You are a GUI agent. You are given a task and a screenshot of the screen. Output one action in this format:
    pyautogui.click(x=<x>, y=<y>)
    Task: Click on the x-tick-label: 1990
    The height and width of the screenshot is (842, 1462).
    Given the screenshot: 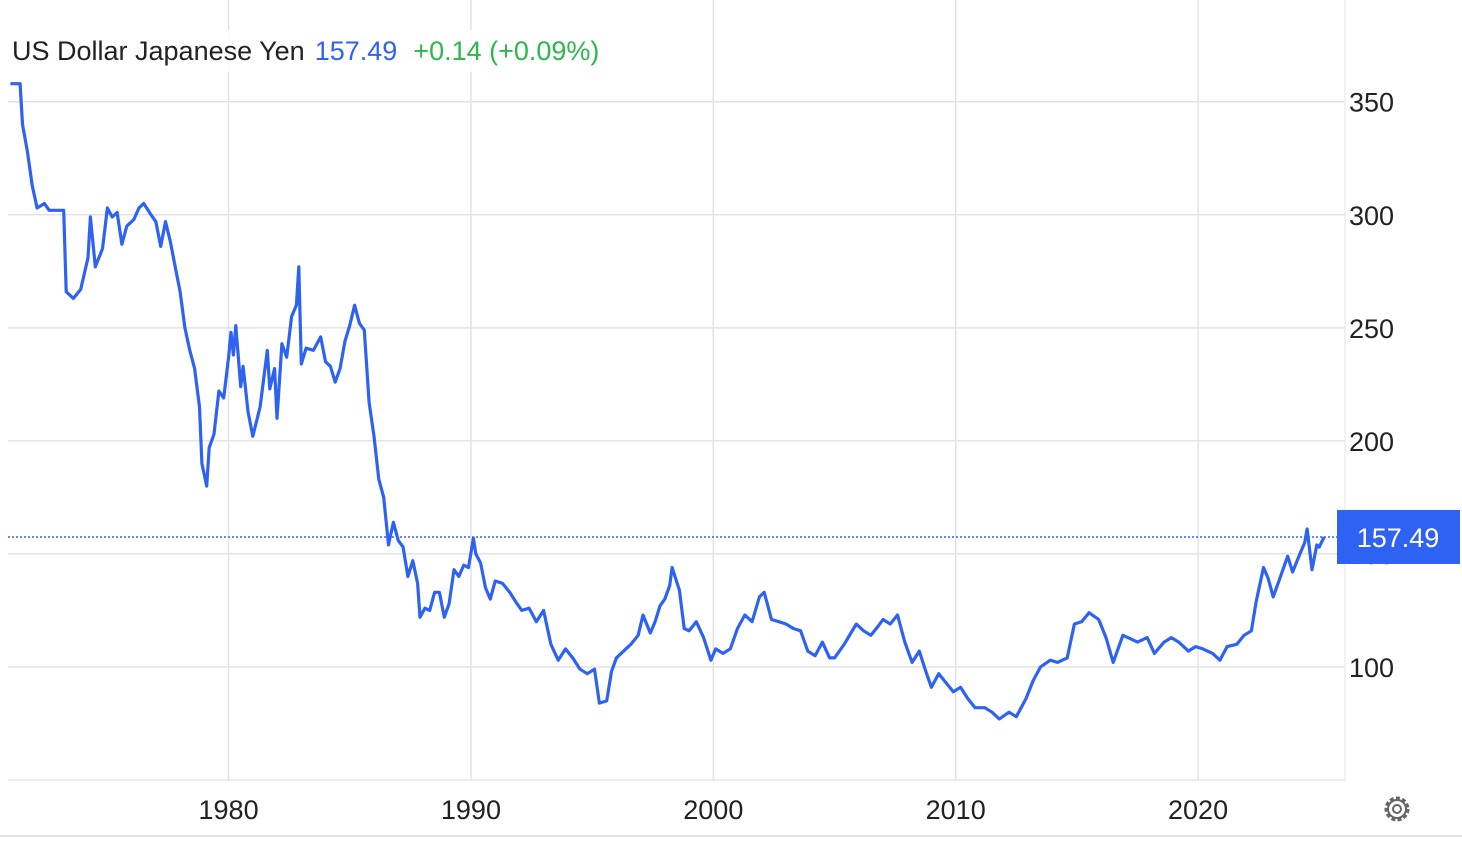 What is the action you would take?
    pyautogui.click(x=471, y=810)
    